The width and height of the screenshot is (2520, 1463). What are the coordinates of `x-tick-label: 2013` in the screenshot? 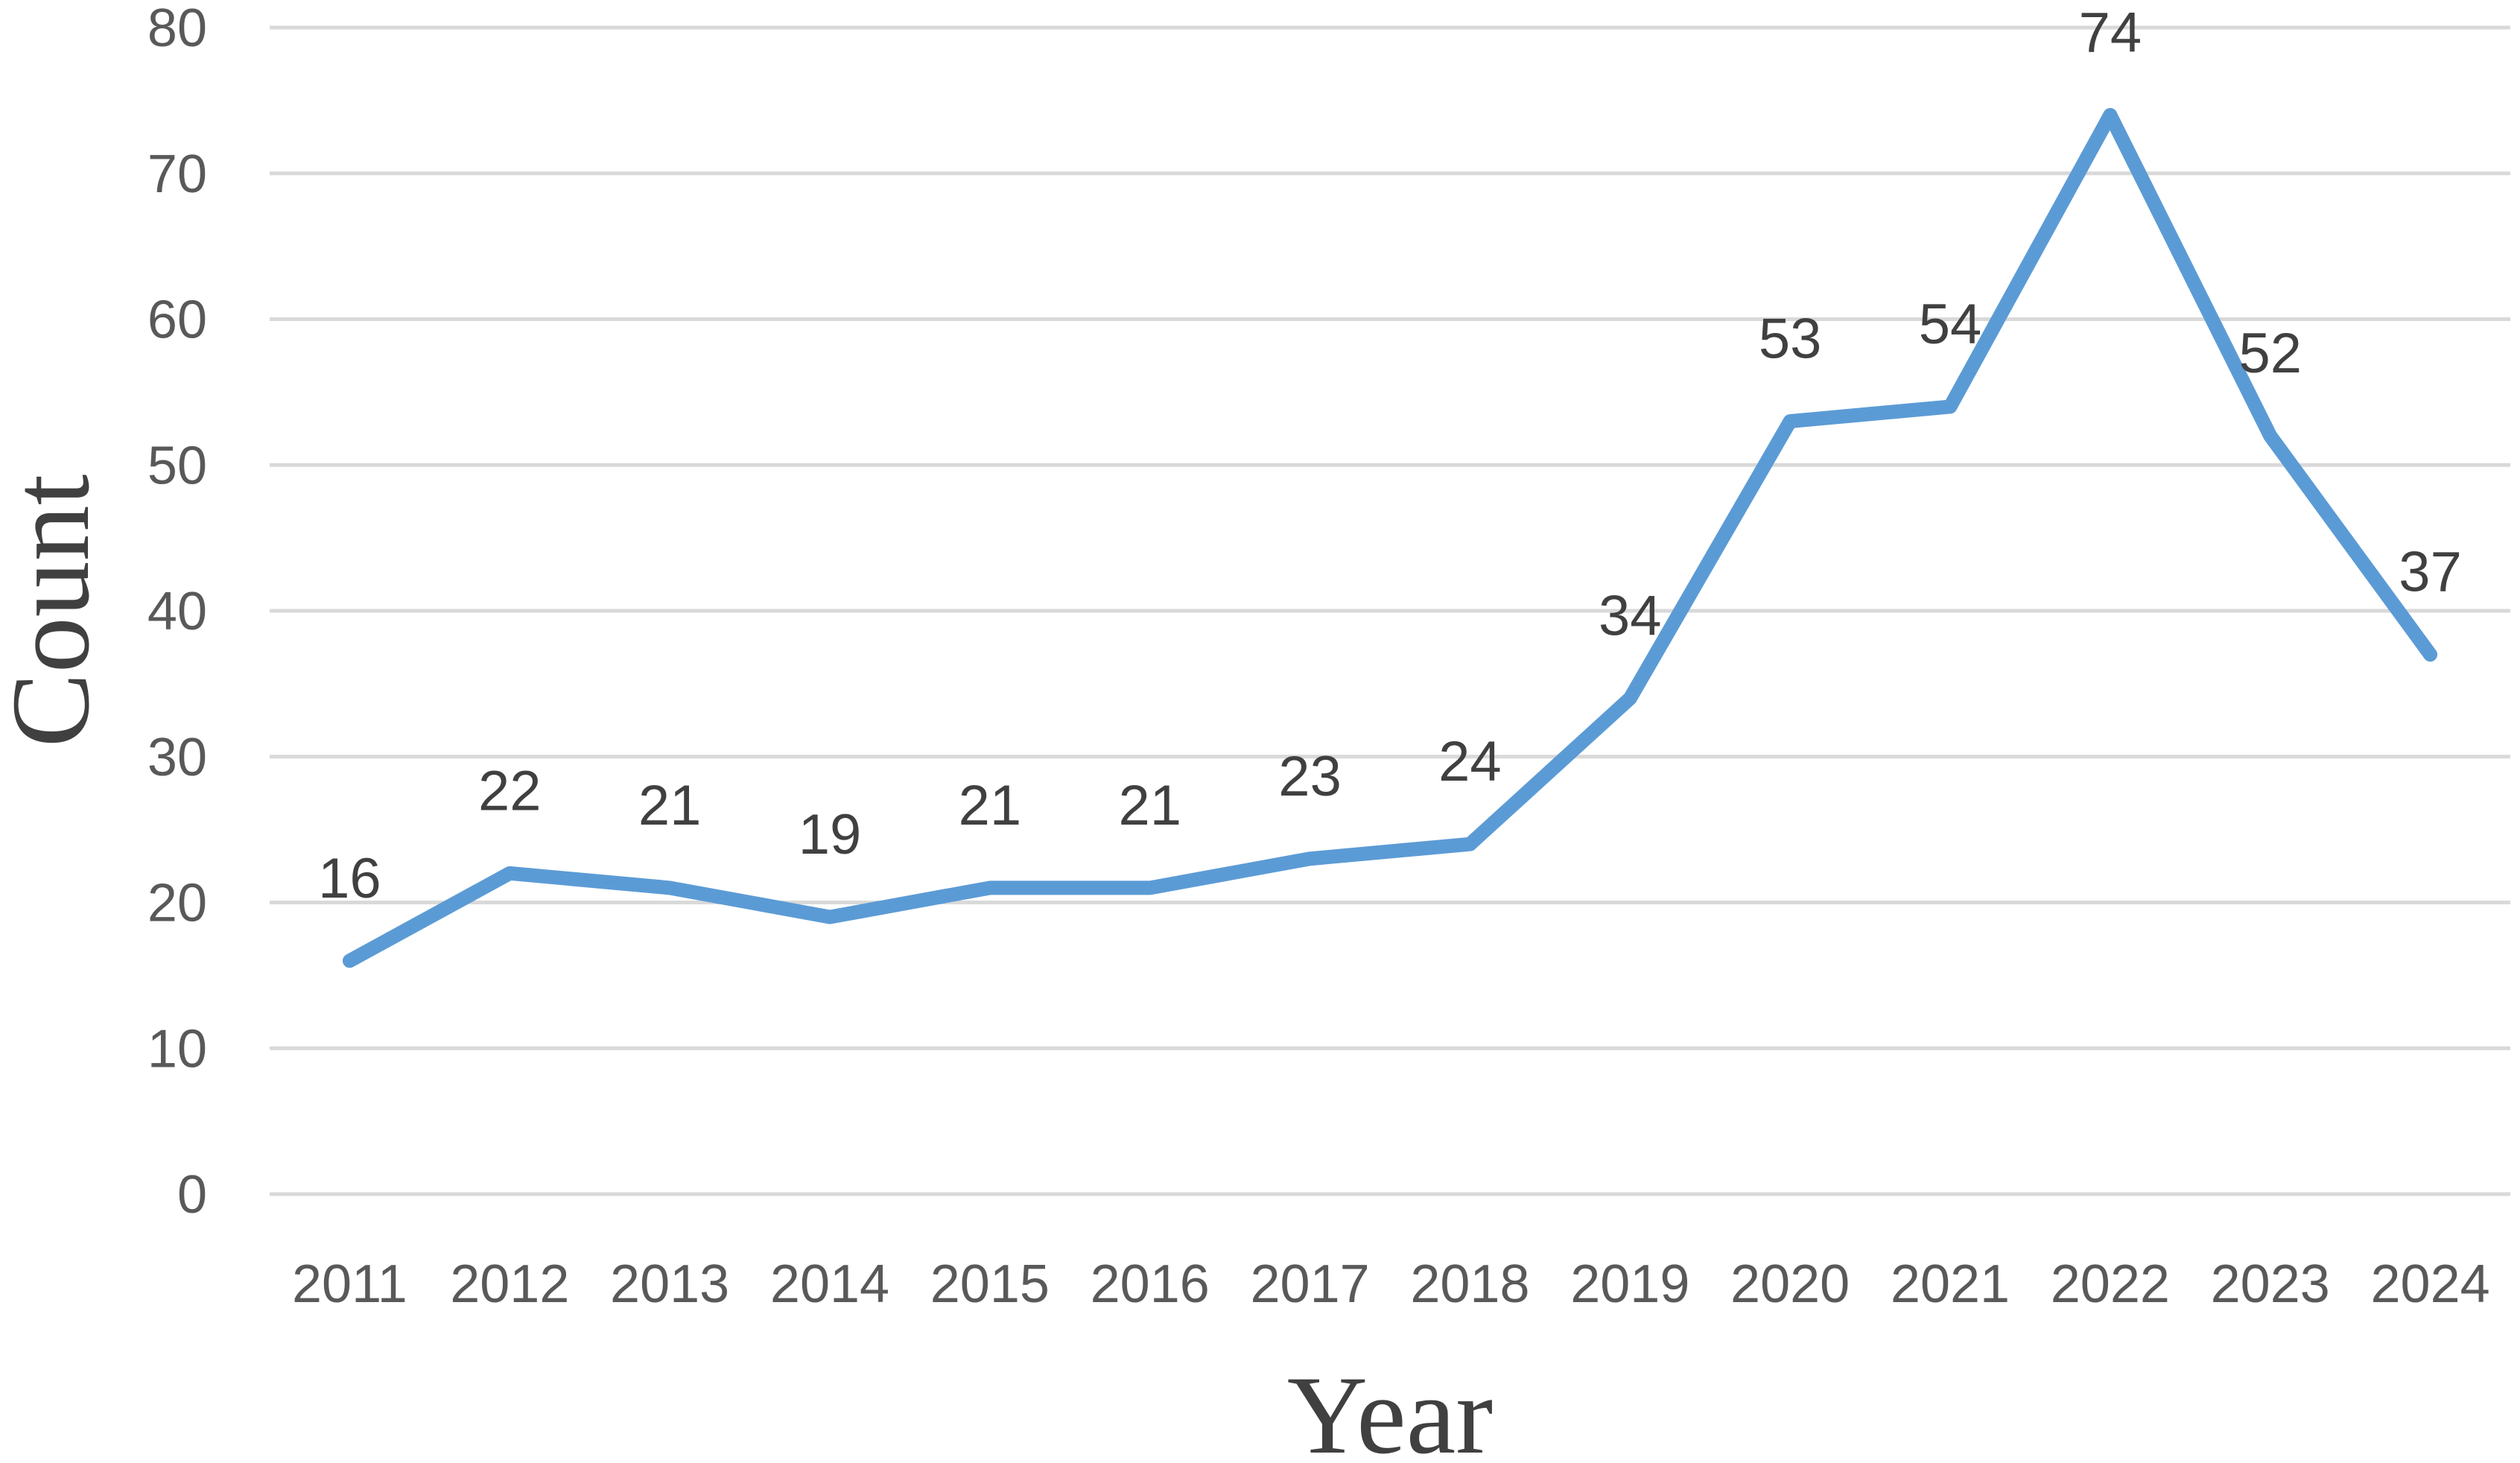 It's located at (669, 1284).